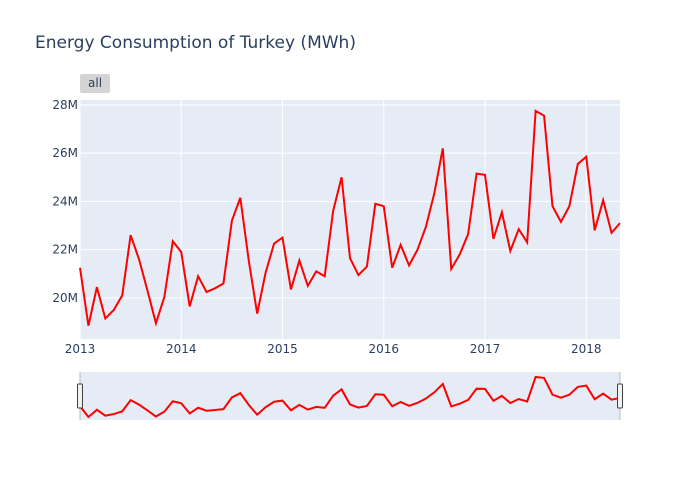 Image resolution: width=700 pixels, height=500 pixels. Describe the element at coordinates (95, 83) in the screenshot. I see `range-selector-all-button: all` at that location.